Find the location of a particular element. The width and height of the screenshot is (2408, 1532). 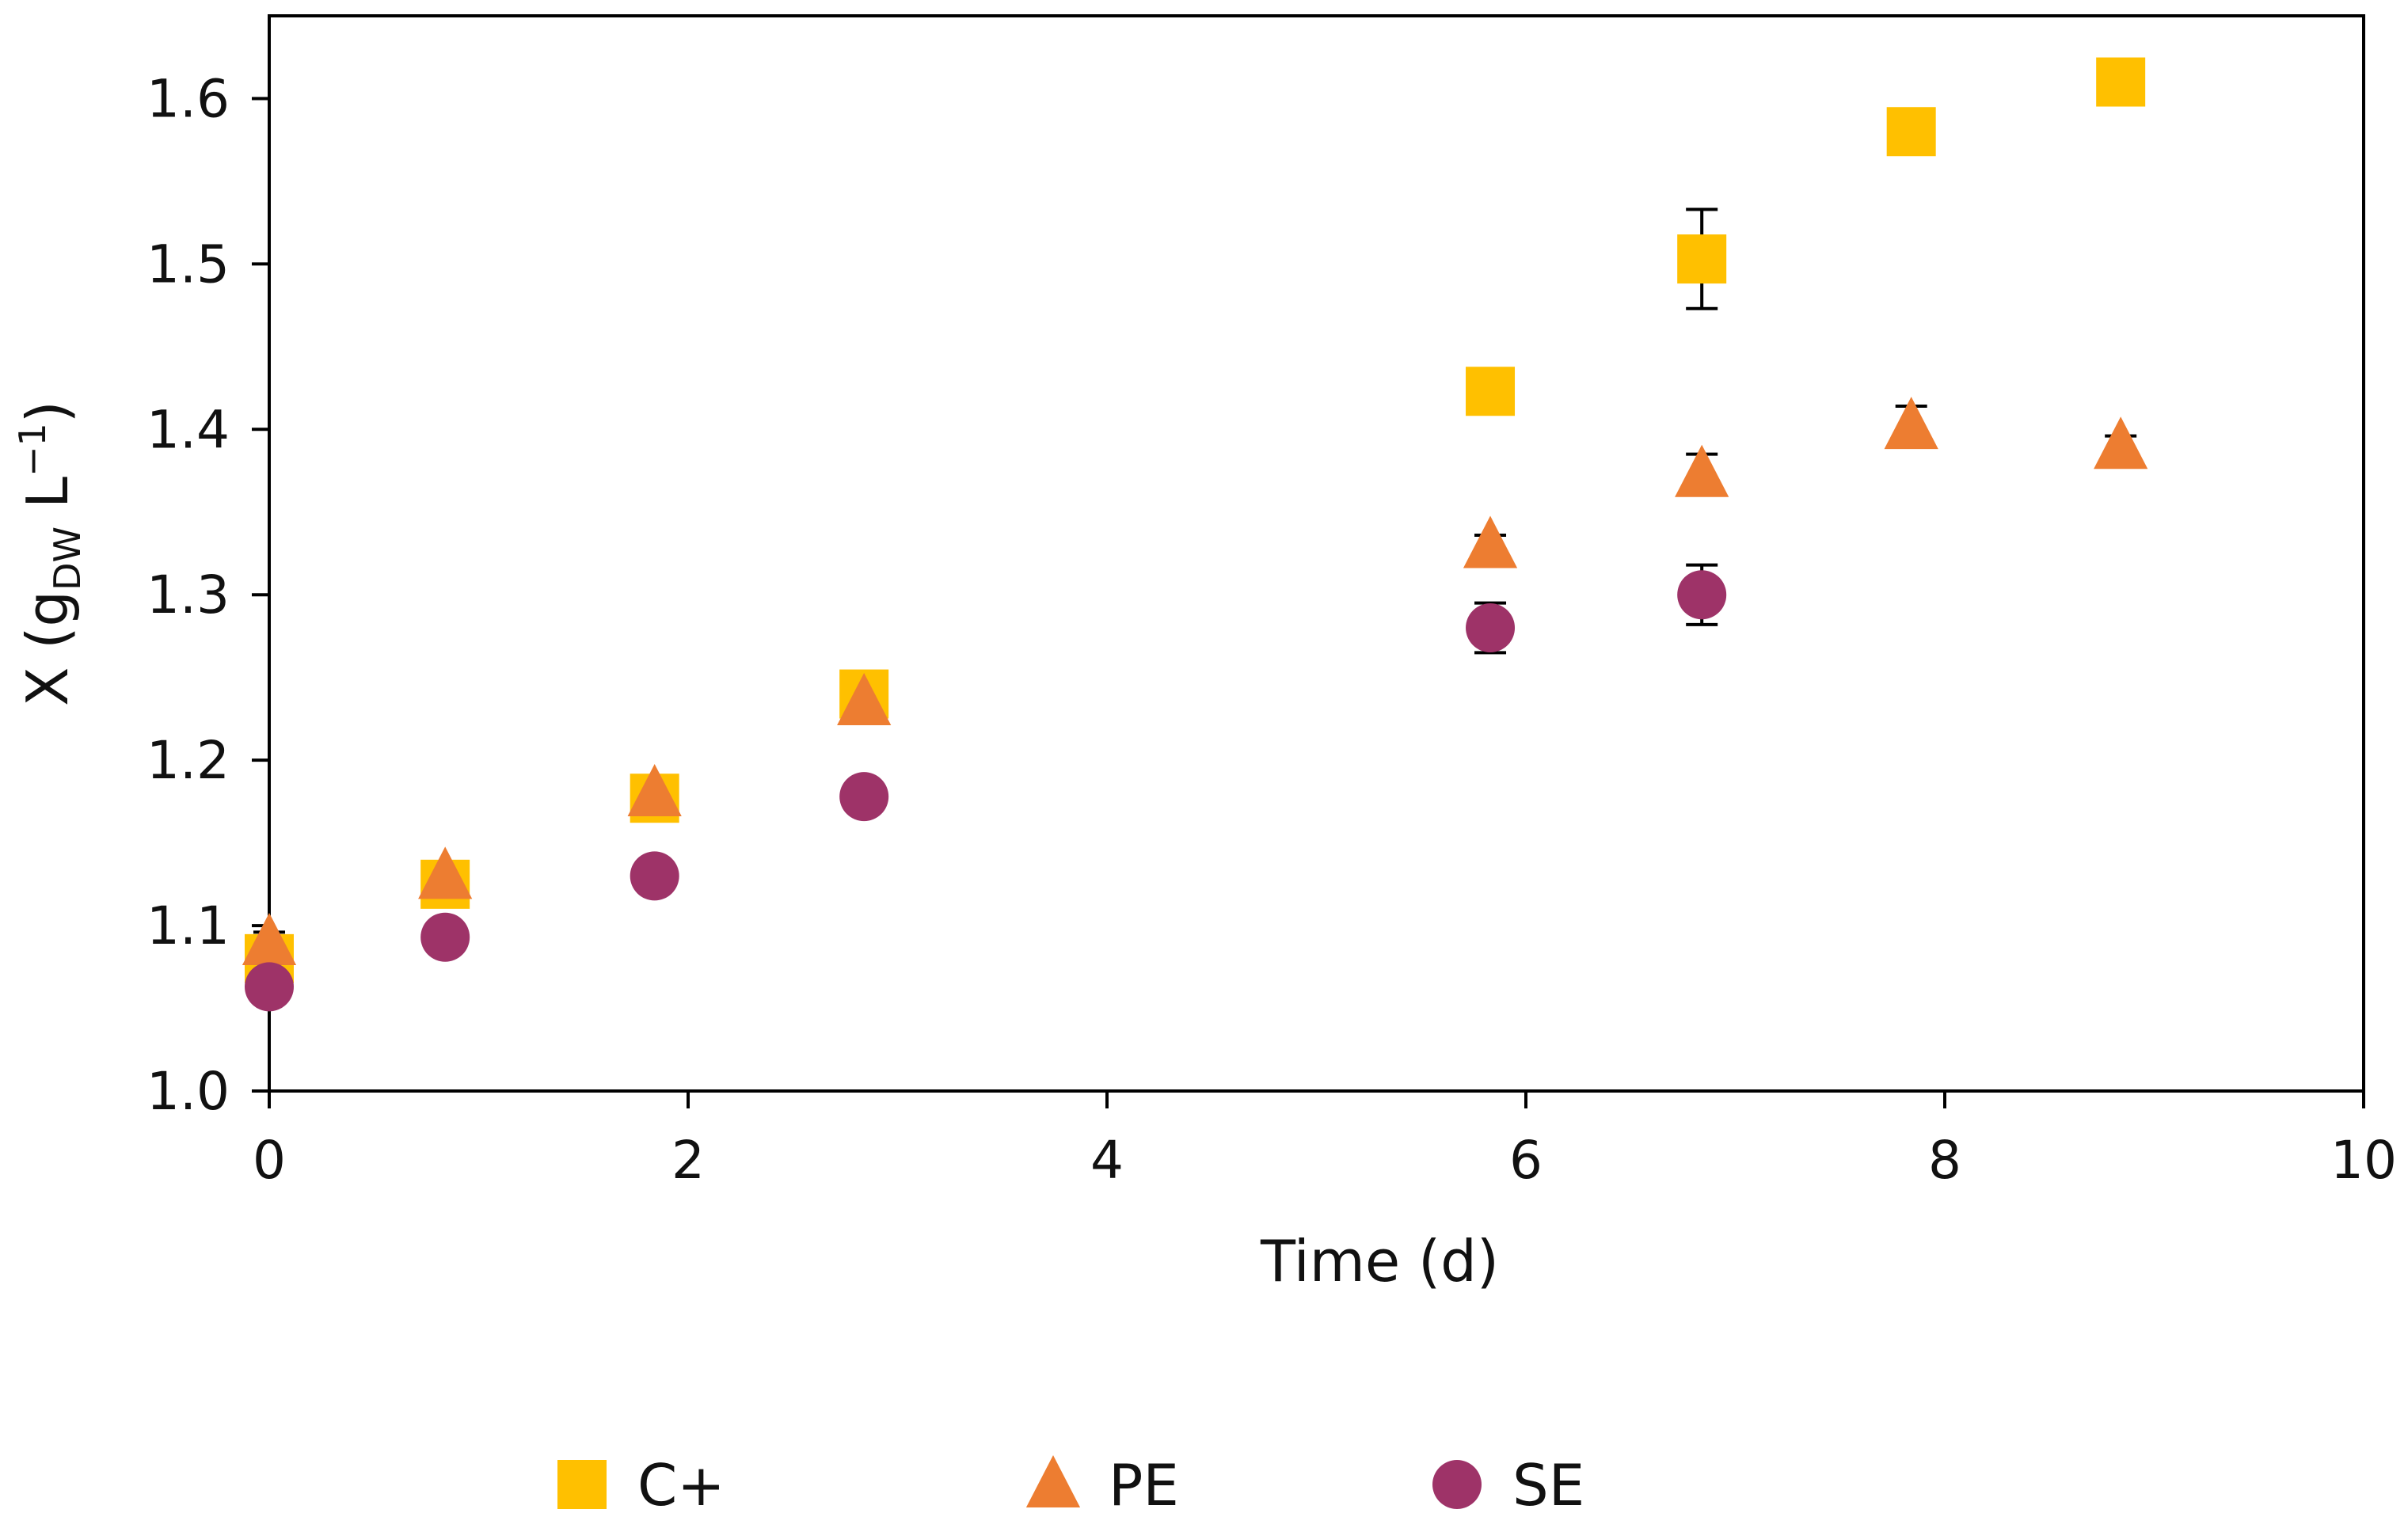

legend-marker-cplus is located at coordinates (582, 1484).